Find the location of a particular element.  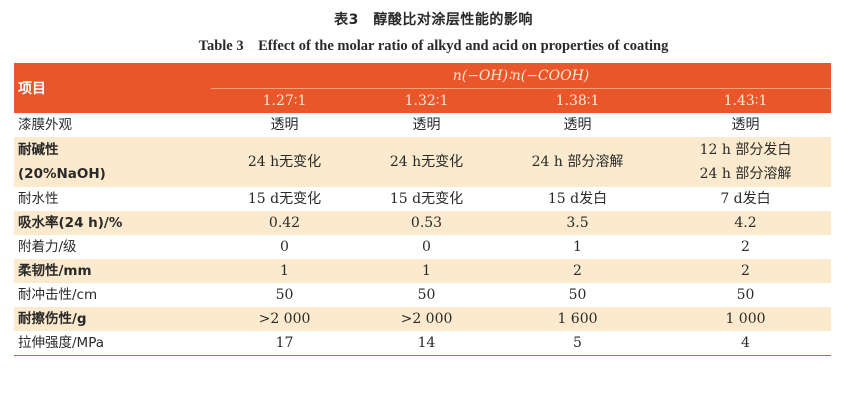

cell-value: 4 is located at coordinates (745, 343).